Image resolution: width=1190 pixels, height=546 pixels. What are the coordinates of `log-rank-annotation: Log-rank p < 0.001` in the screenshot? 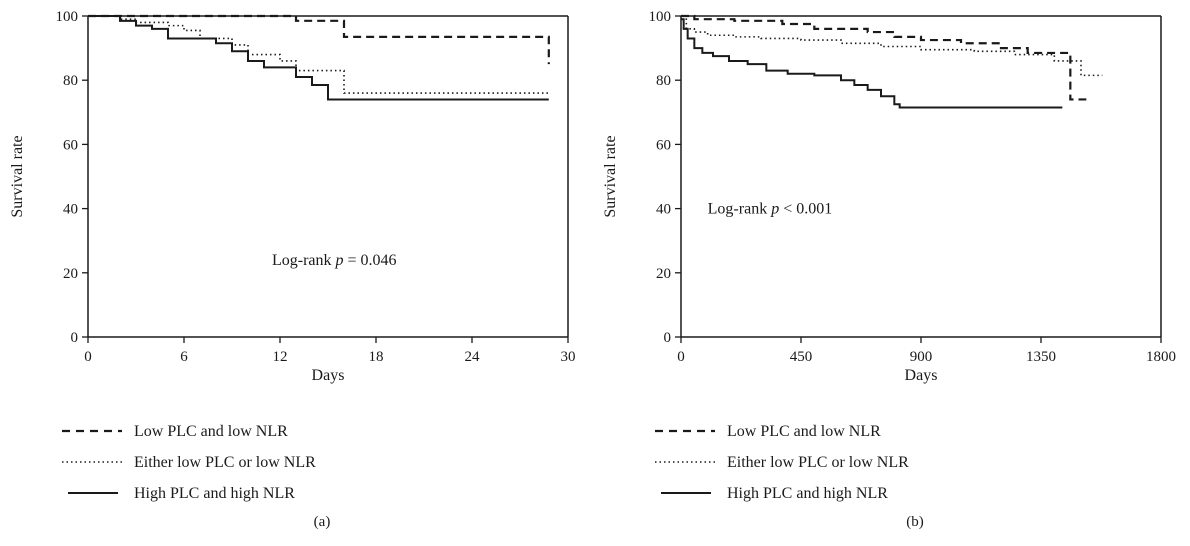 It's located at (770, 209).